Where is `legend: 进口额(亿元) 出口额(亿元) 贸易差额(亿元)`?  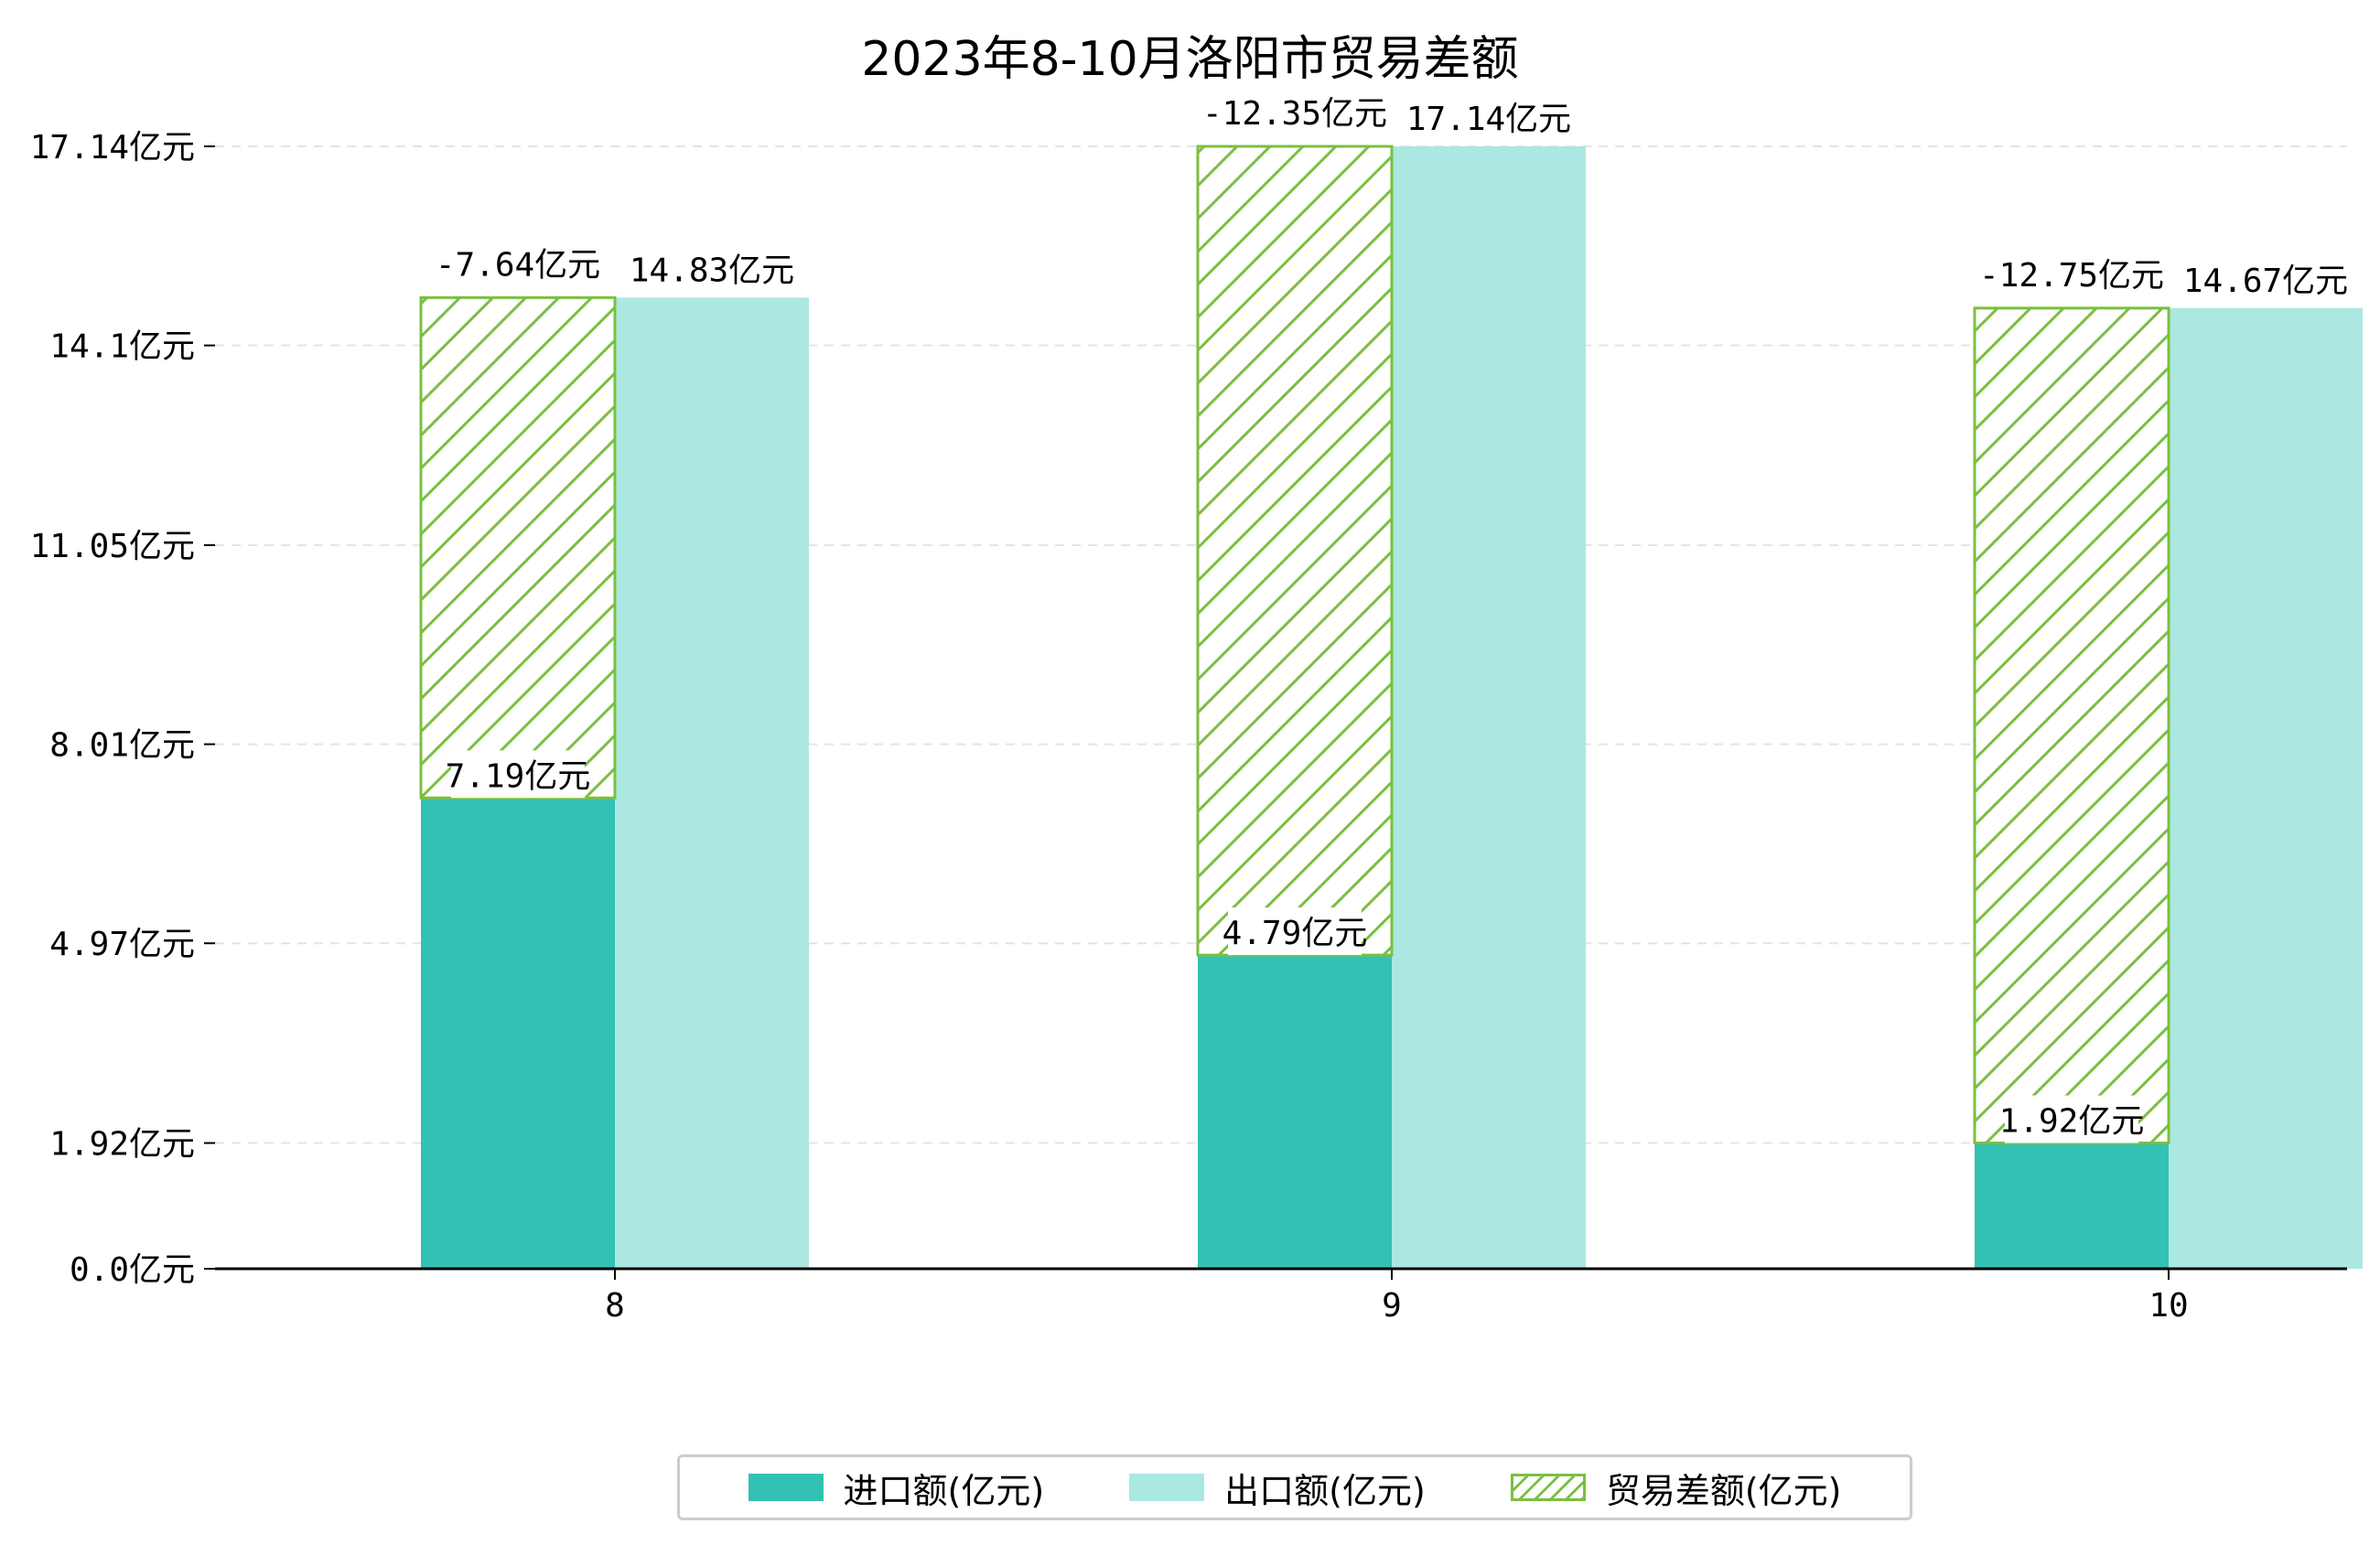 legend: 进口额(亿元) 出口额(亿元) 贸易差额(亿元) is located at coordinates (1294, 1487).